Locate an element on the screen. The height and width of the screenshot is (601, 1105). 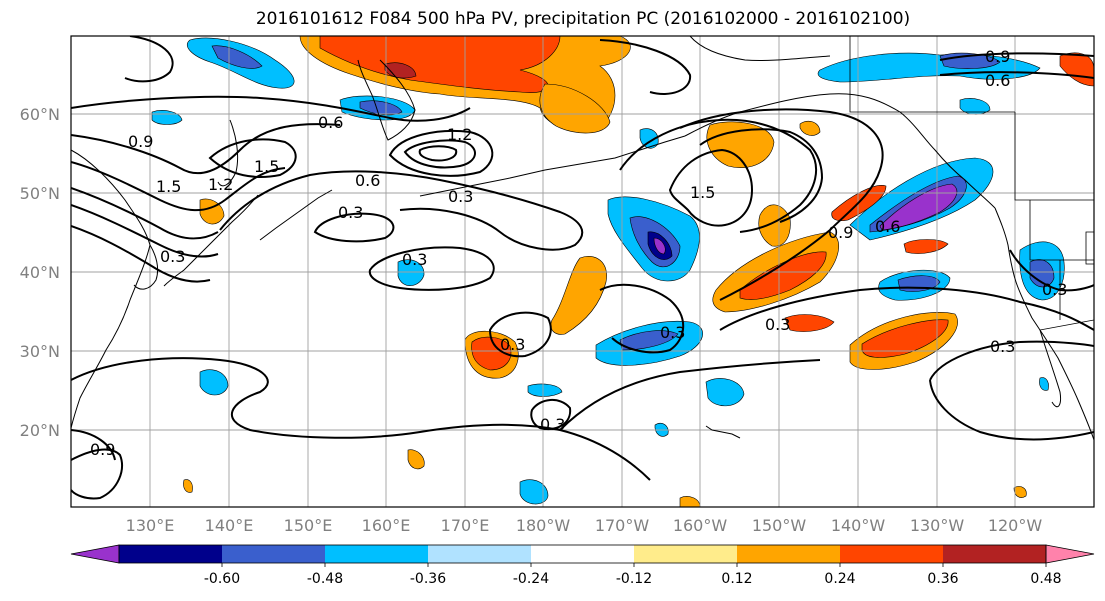
colorbar-tick-label: 0.48 is located at coordinates (1045, 579).